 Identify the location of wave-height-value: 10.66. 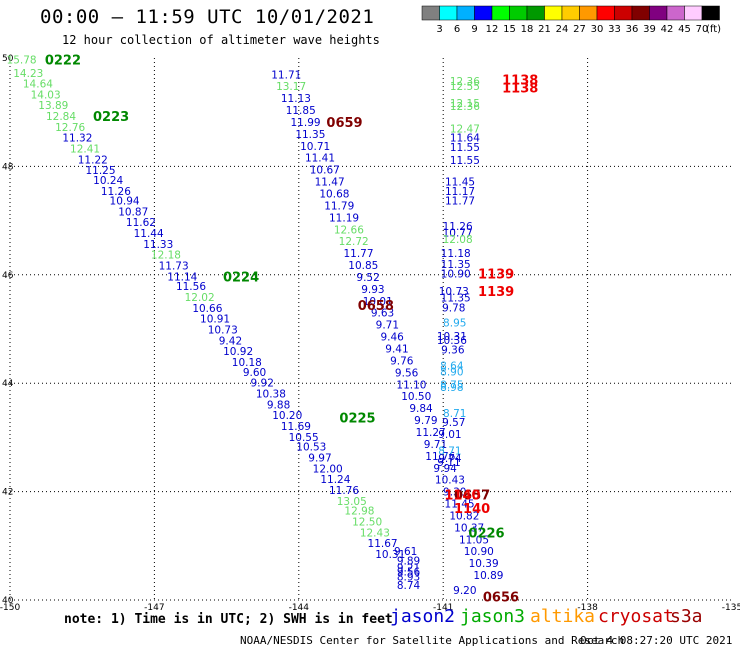
(207, 309).